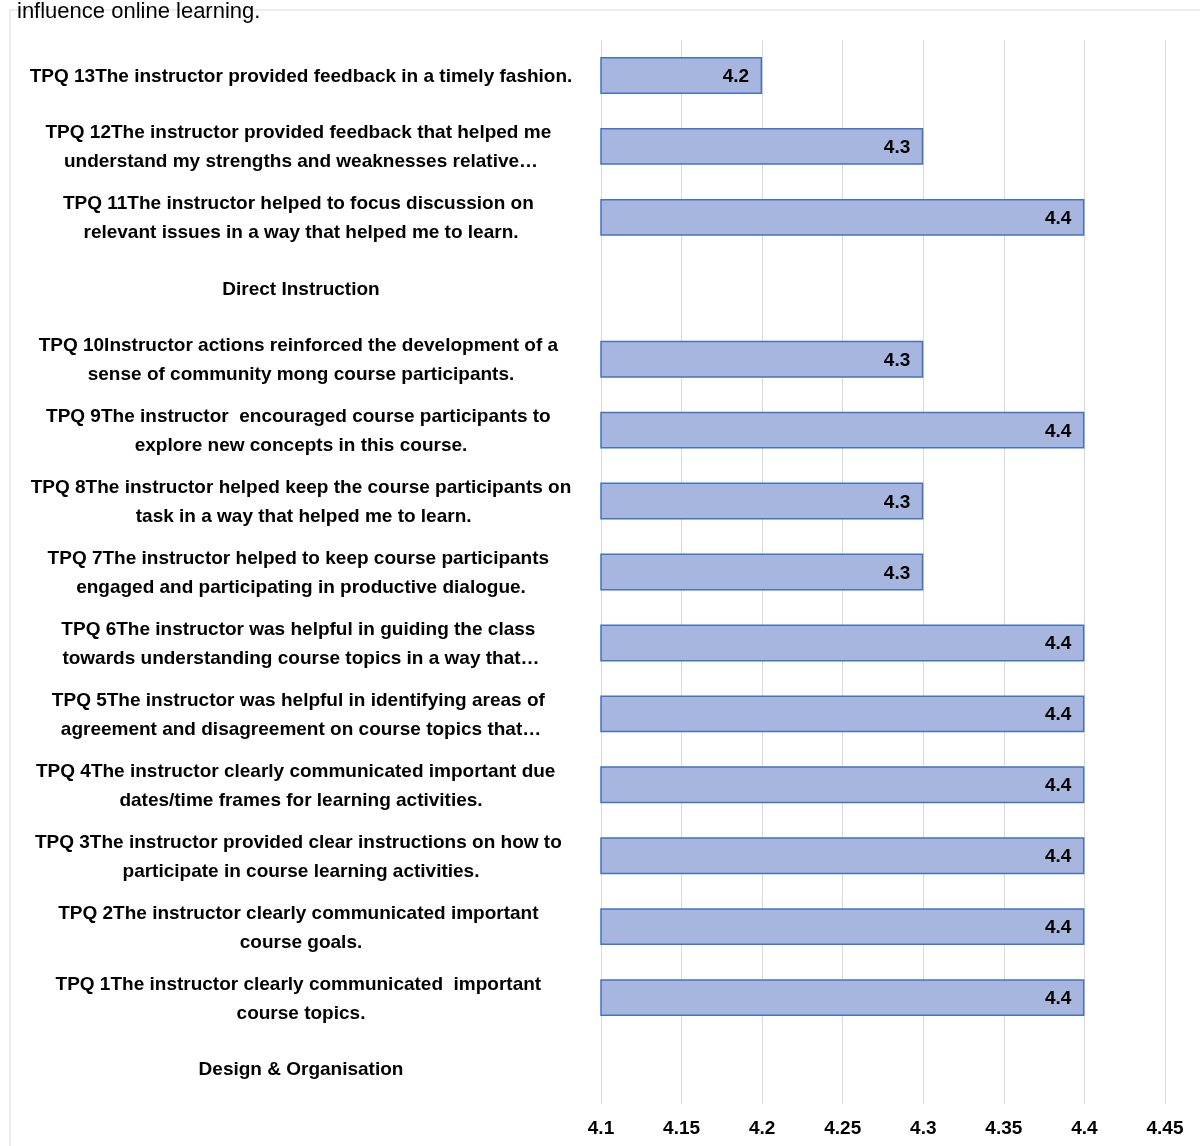 The width and height of the screenshot is (1200, 1146). What do you see at coordinates (301, 288) in the screenshot?
I see `y-tick-label: Direct Instruction` at bounding box center [301, 288].